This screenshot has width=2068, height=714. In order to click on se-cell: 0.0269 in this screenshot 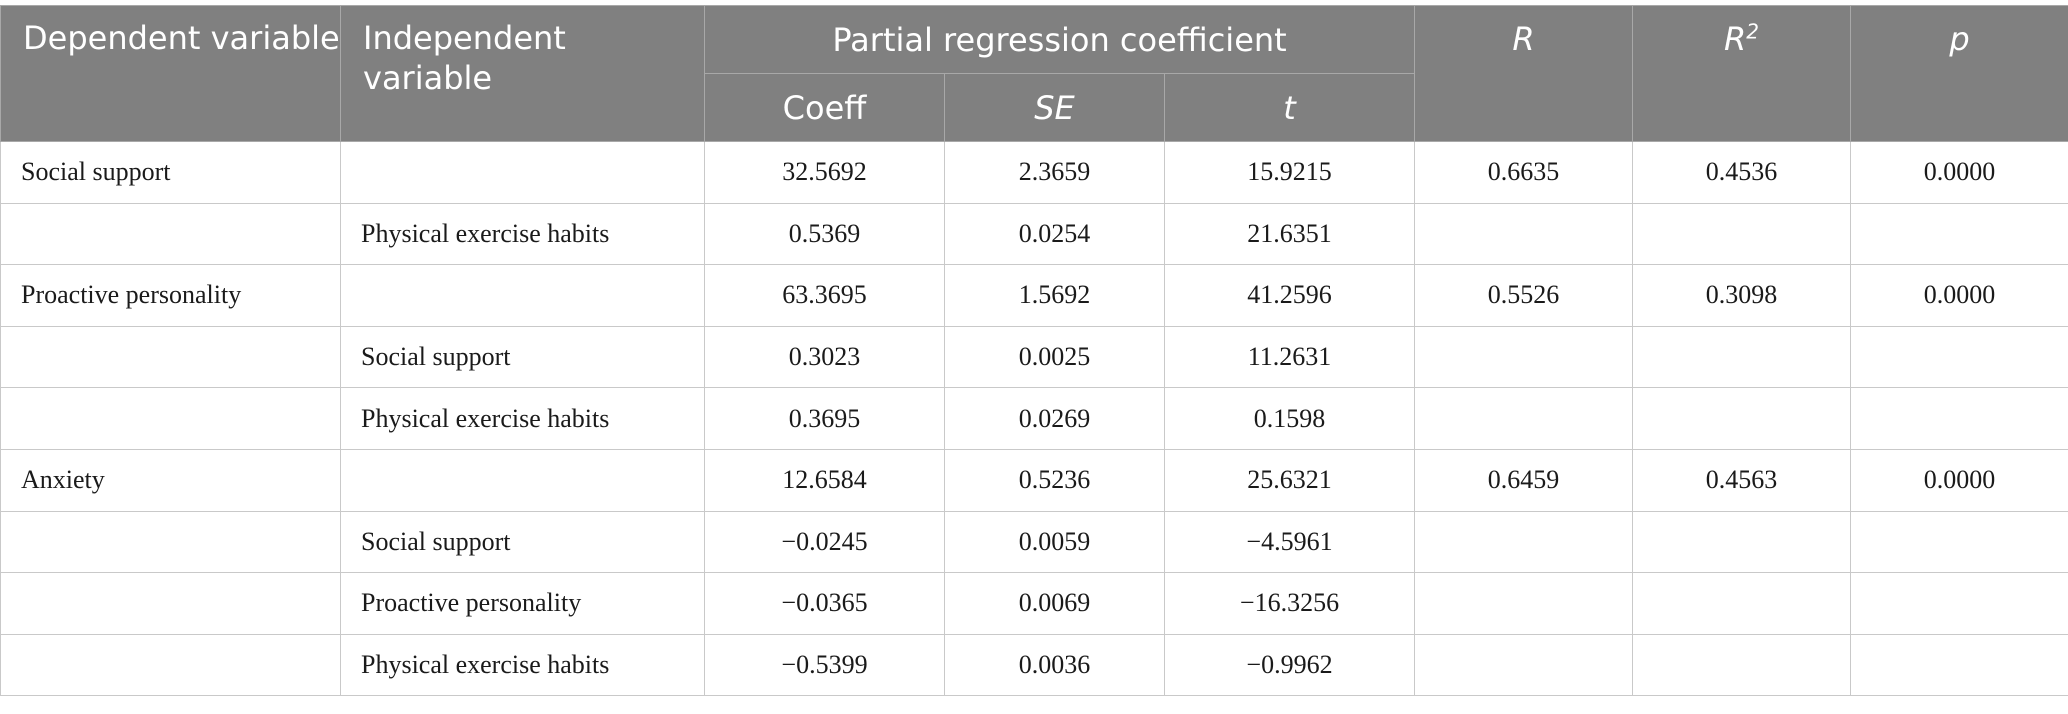, I will do `click(1054, 418)`.